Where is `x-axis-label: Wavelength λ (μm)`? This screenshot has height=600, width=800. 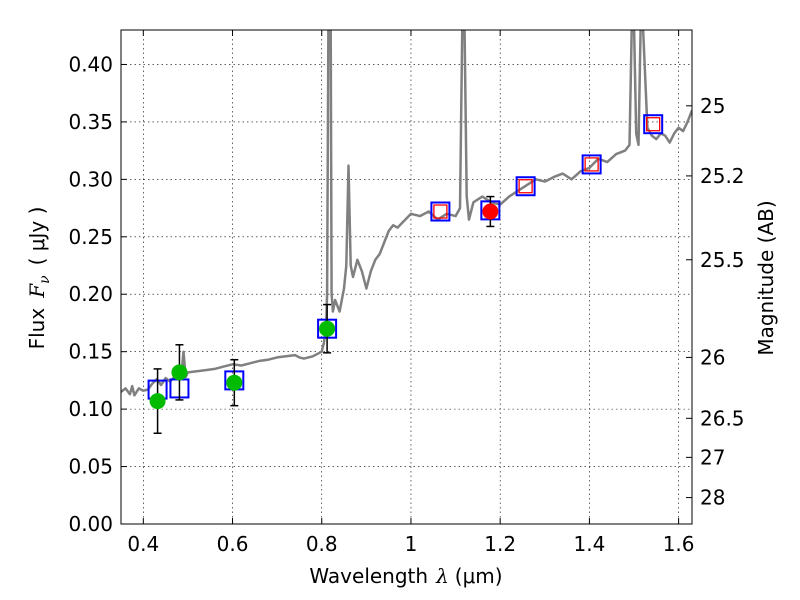 x-axis-label: Wavelength λ (μm) is located at coordinates (405, 576).